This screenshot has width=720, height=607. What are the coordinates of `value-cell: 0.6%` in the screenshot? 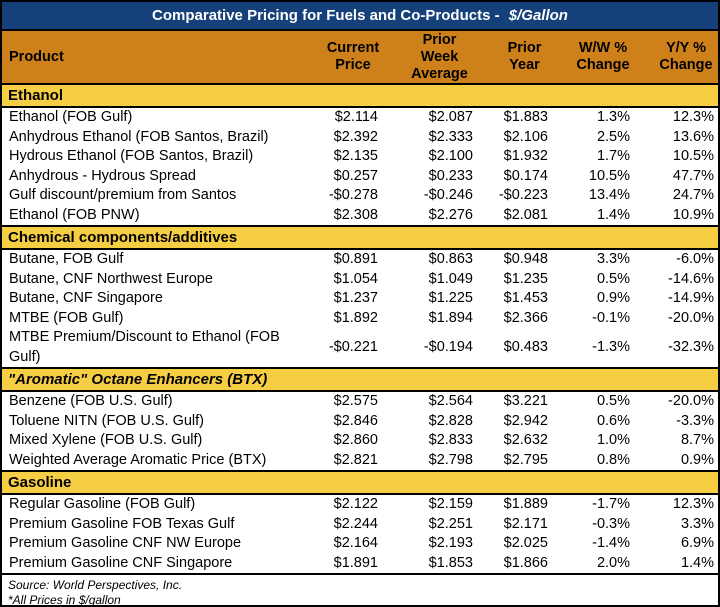 It's located at (613, 420).